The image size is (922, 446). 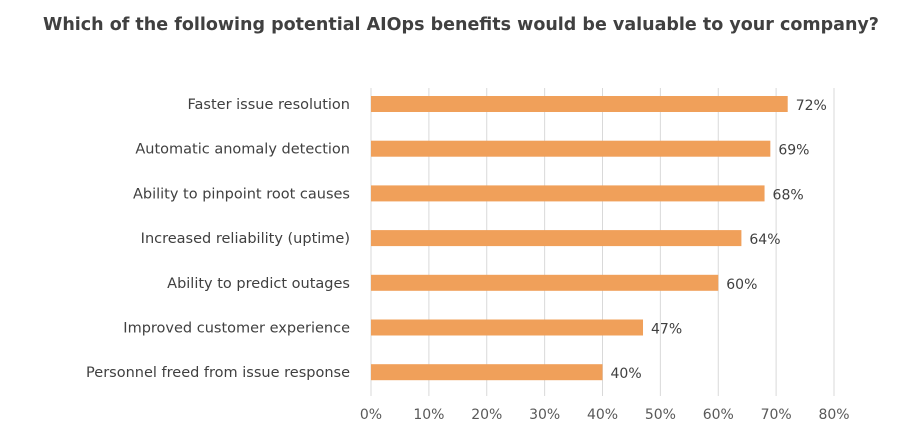 I want to click on data-label: 47%, so click(x=666, y=330).